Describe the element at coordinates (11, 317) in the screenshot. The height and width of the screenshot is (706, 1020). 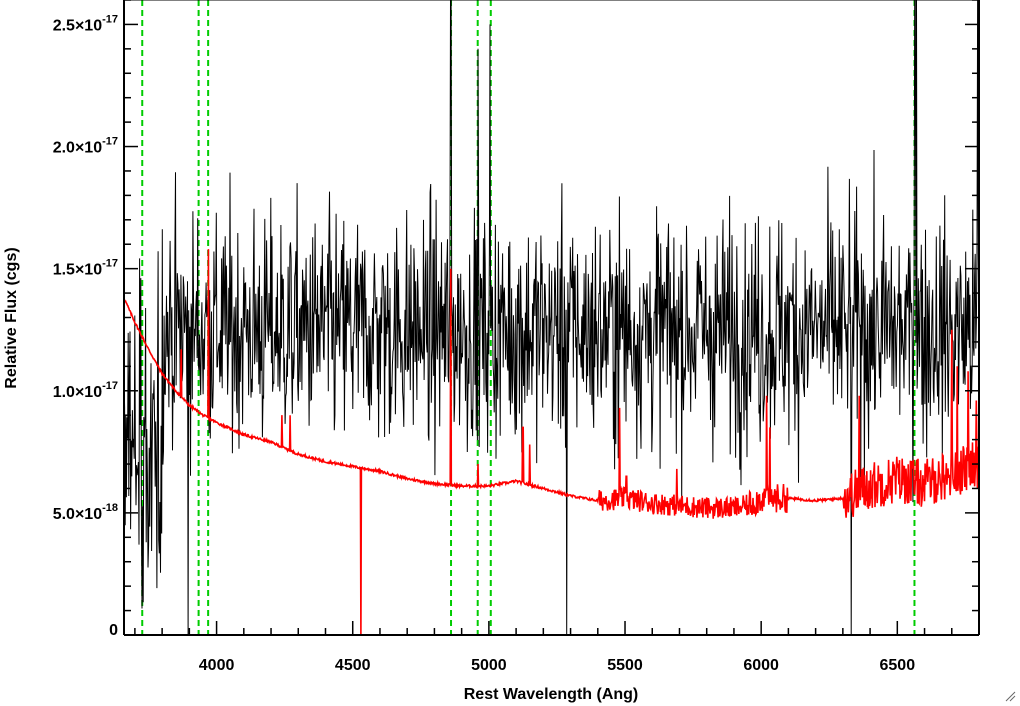
I see `y-axis-label: Relative Flux (cgs)` at that location.